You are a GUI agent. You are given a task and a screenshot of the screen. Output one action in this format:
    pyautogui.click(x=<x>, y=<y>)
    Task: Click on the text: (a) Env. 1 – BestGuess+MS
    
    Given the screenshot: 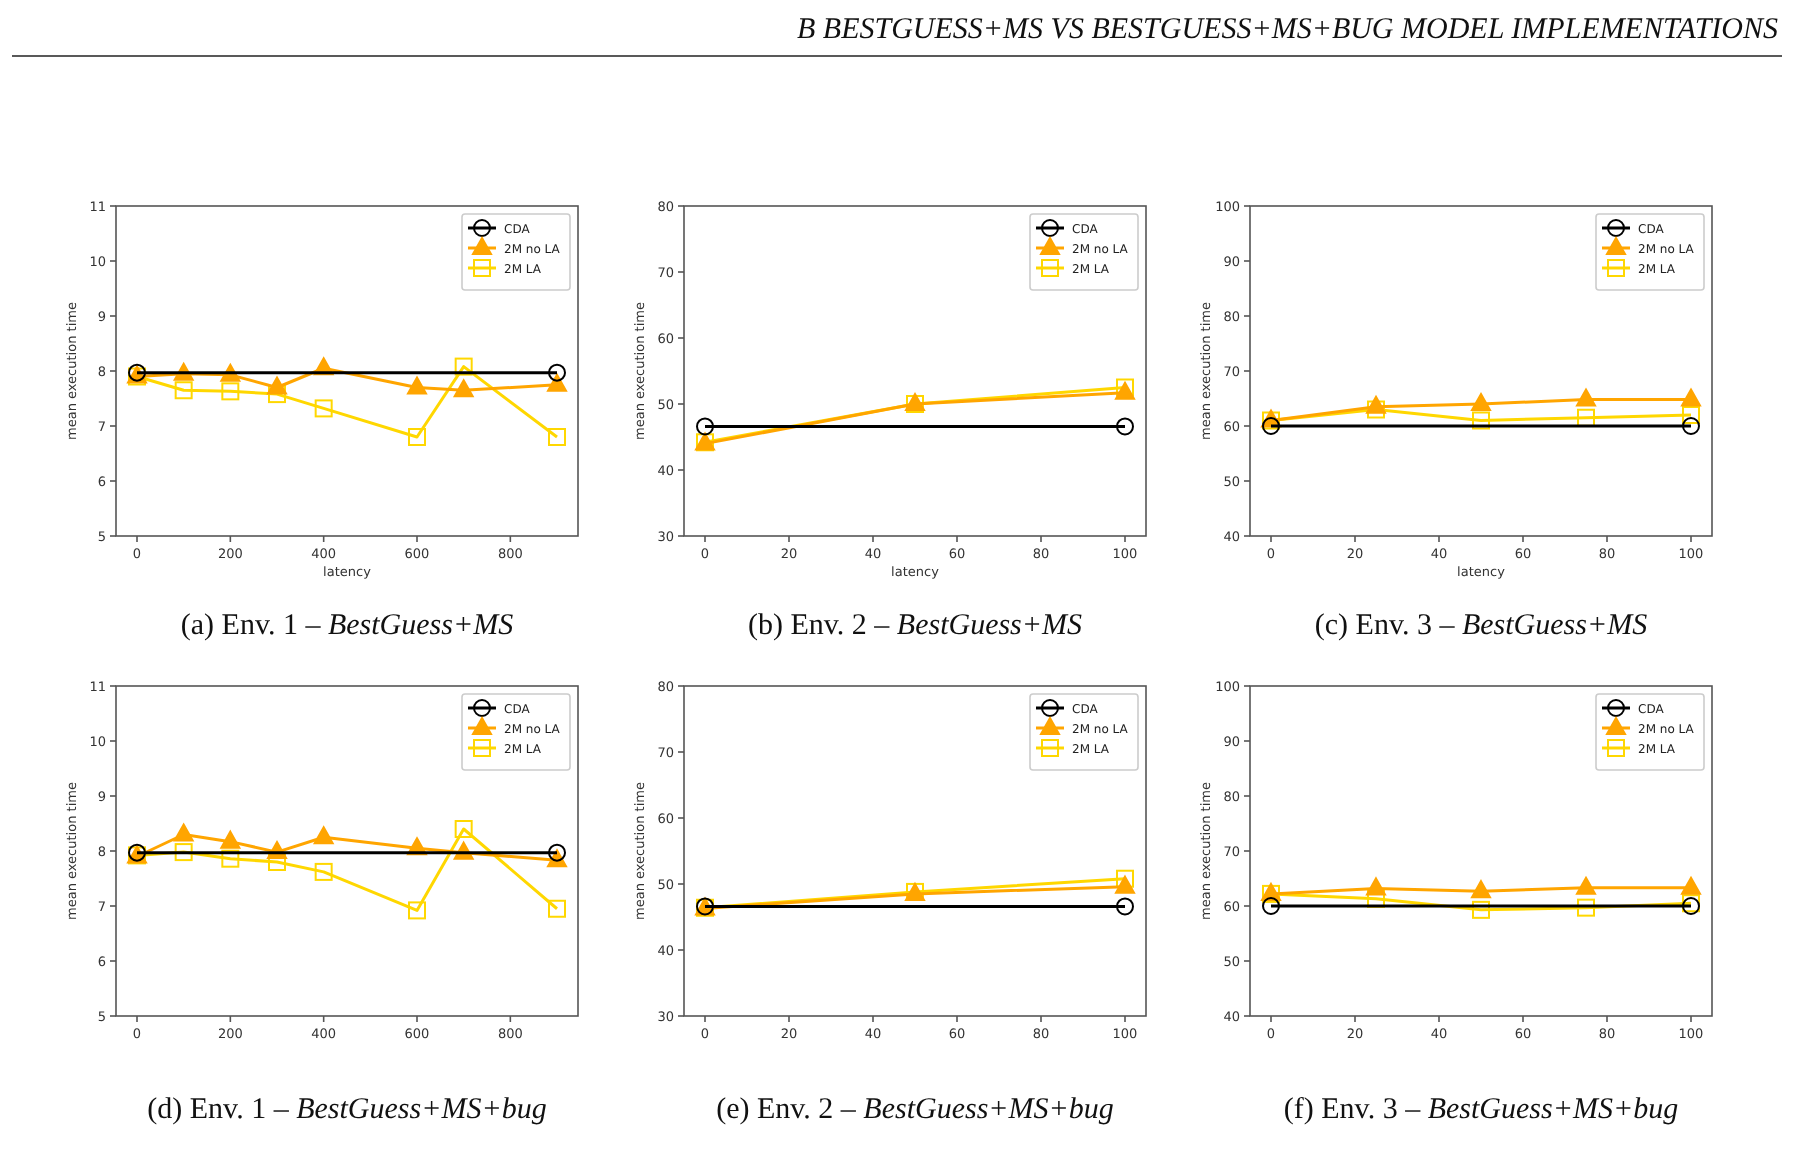 What is the action you would take?
    pyautogui.click(x=347, y=626)
    